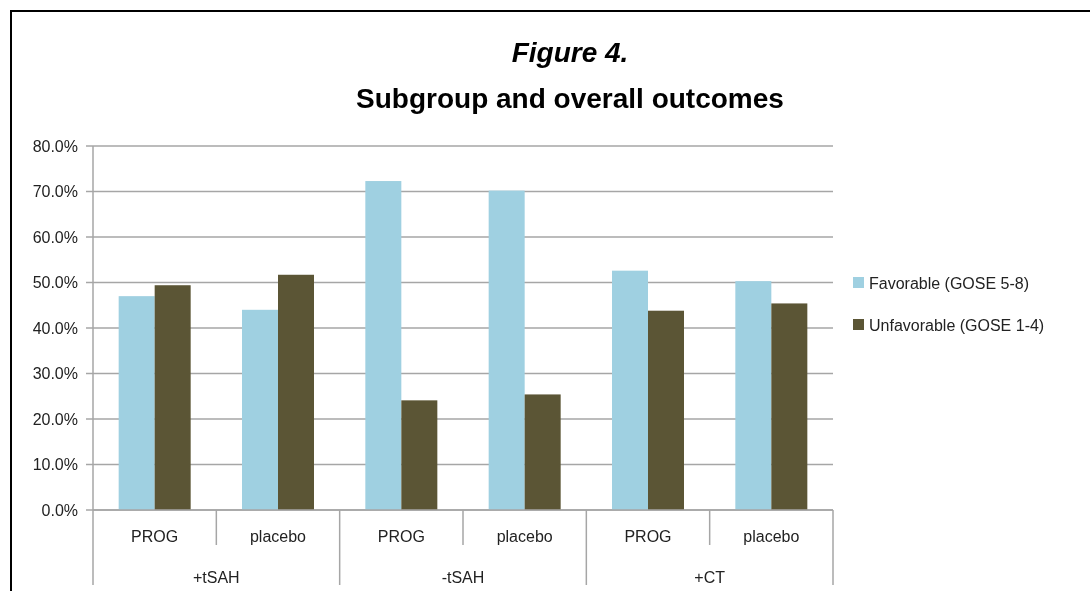 This screenshot has height=591, width=1090. I want to click on legend-label: Favorable (GOSE 5-8), so click(949, 283).